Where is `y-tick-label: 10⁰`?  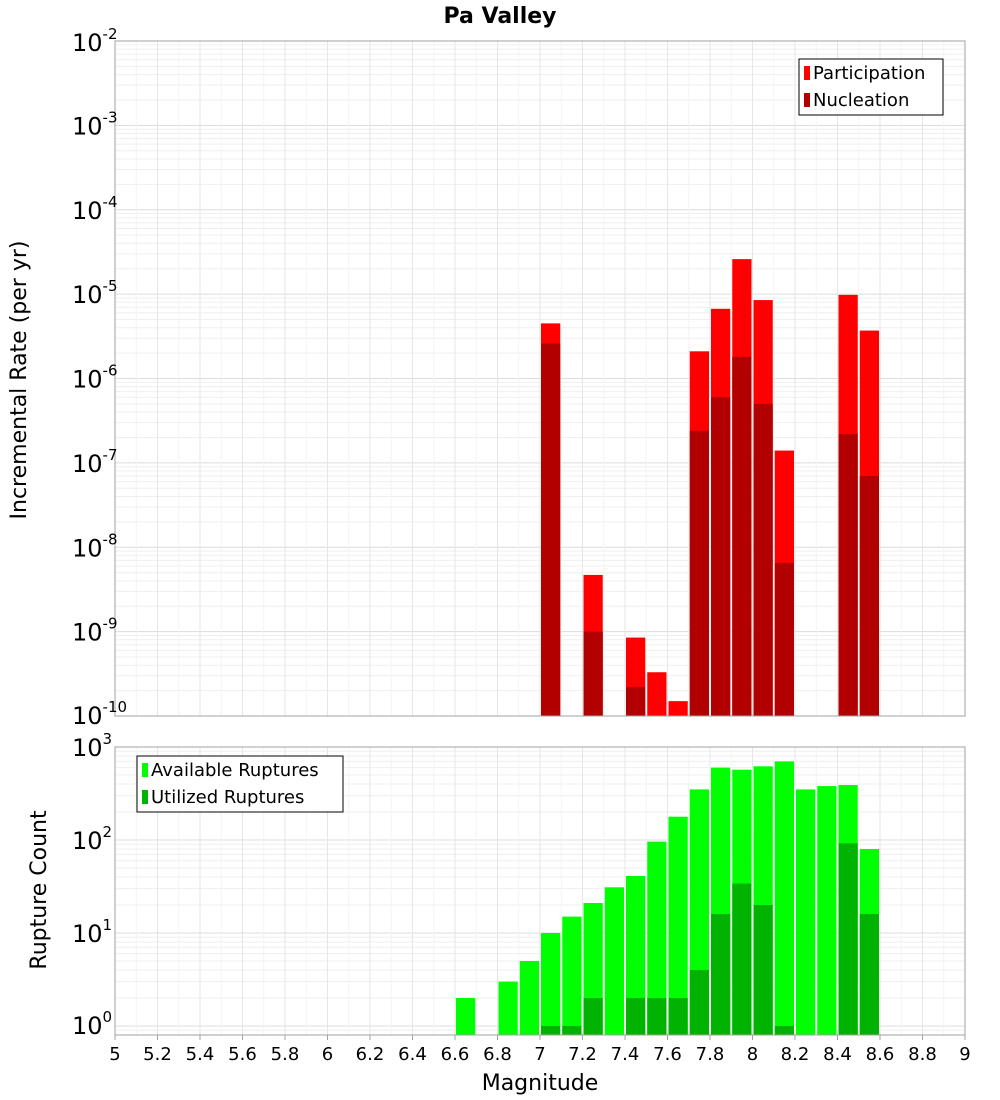 y-tick-label: 10⁰ is located at coordinates (92, 1024).